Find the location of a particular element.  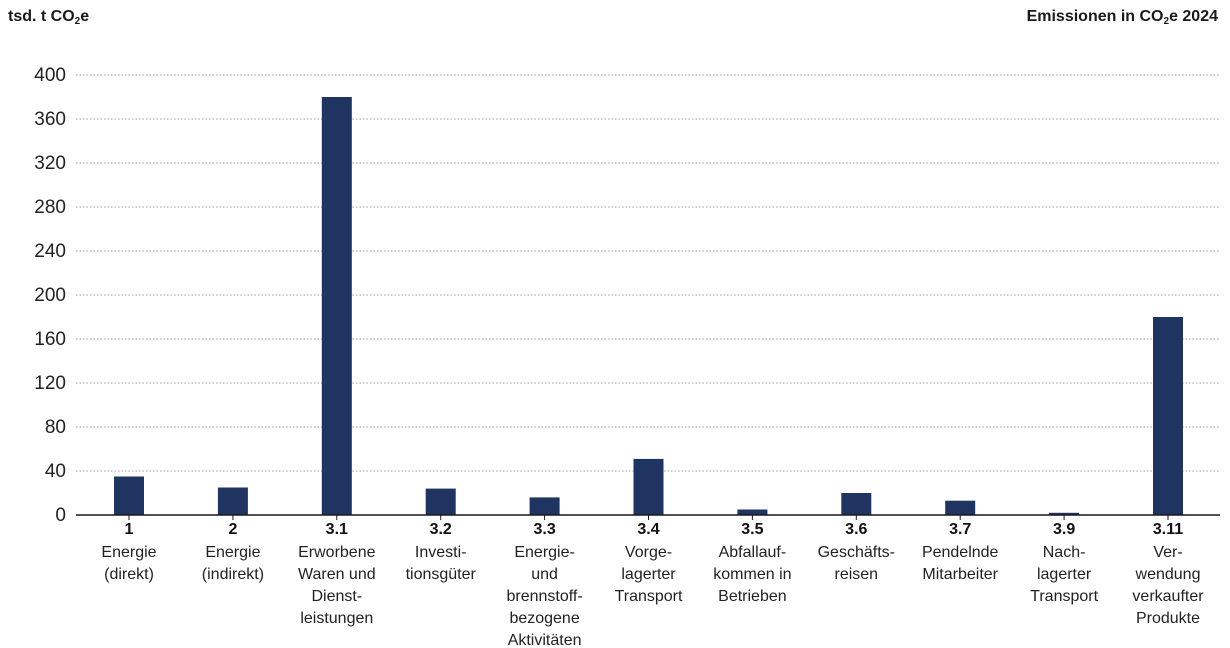

category-label-line: (indirekt) is located at coordinates (233, 574).